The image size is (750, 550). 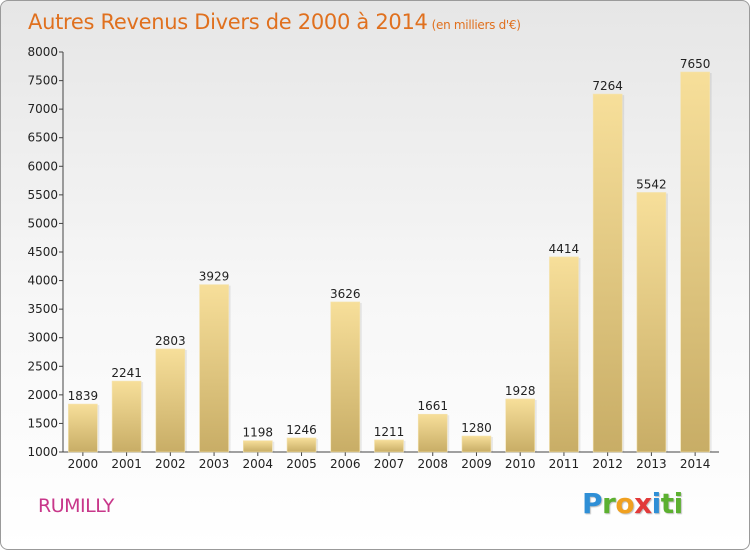 What do you see at coordinates (564, 464) in the screenshot?
I see `x-tick-label: 2011` at bounding box center [564, 464].